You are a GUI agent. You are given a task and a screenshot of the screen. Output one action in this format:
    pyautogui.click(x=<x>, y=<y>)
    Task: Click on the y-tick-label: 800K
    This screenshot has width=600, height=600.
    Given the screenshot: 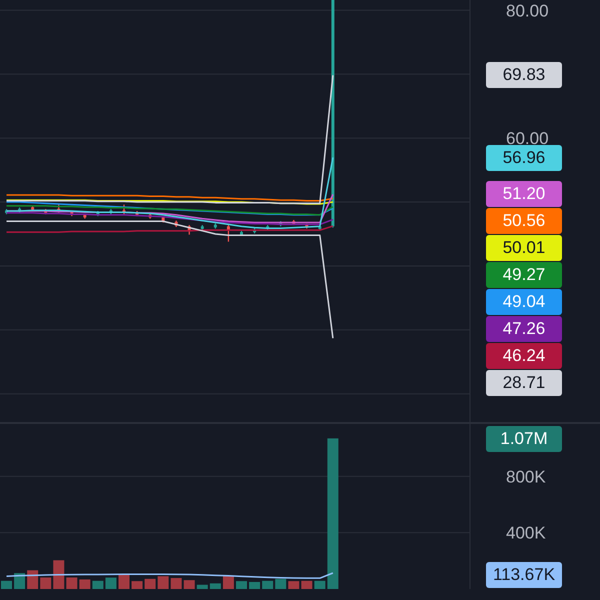 What is the action you would take?
    pyautogui.click(x=526, y=476)
    